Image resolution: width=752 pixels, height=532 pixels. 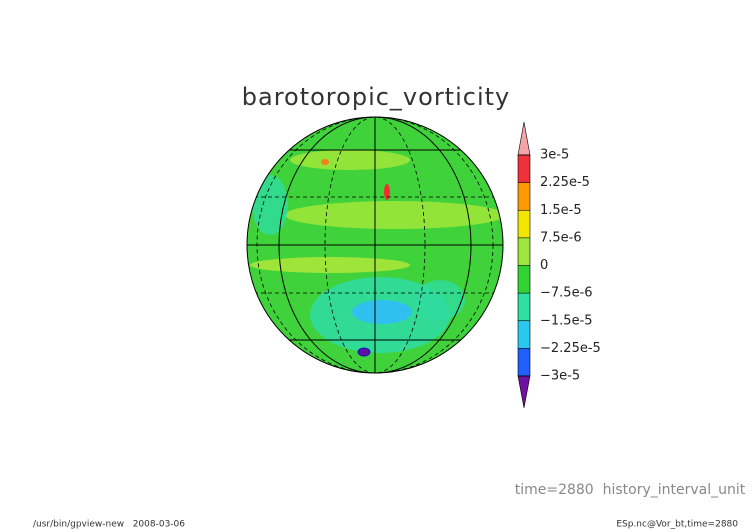 I want to click on colorbar-tick-label: 3e-5, so click(x=554, y=155).